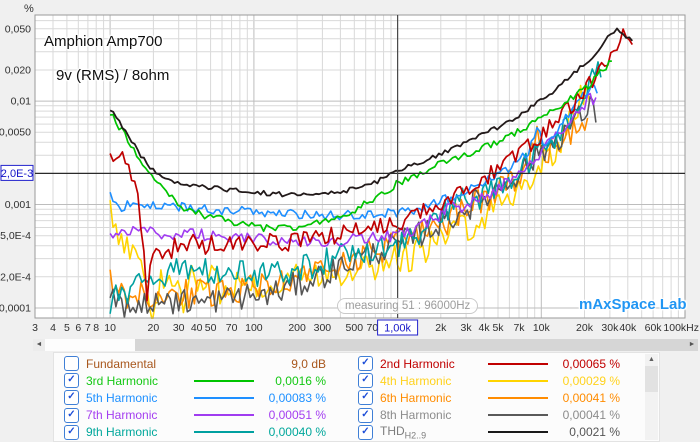  I want to click on 3rd-harmonic-checkbox: ✓, so click(71, 381).